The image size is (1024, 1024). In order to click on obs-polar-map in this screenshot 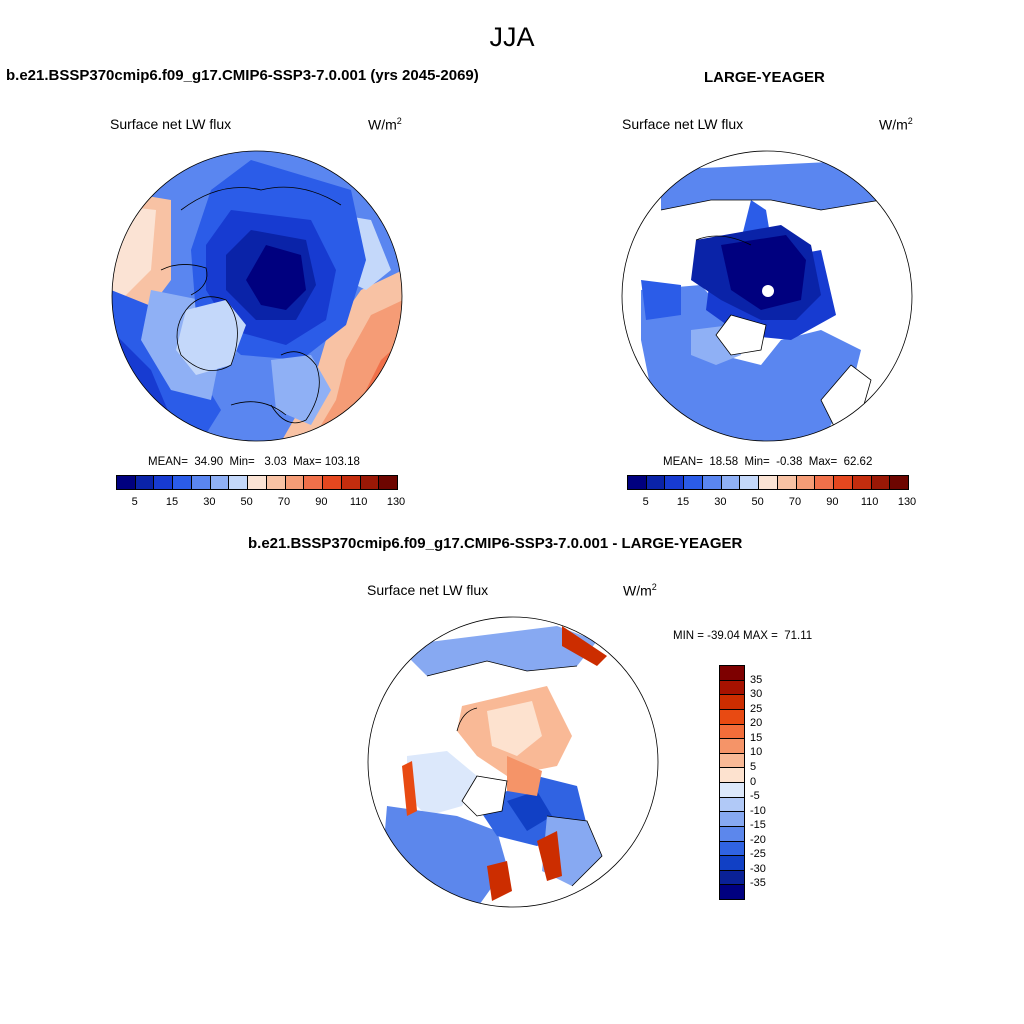, I will do `click(767, 296)`.